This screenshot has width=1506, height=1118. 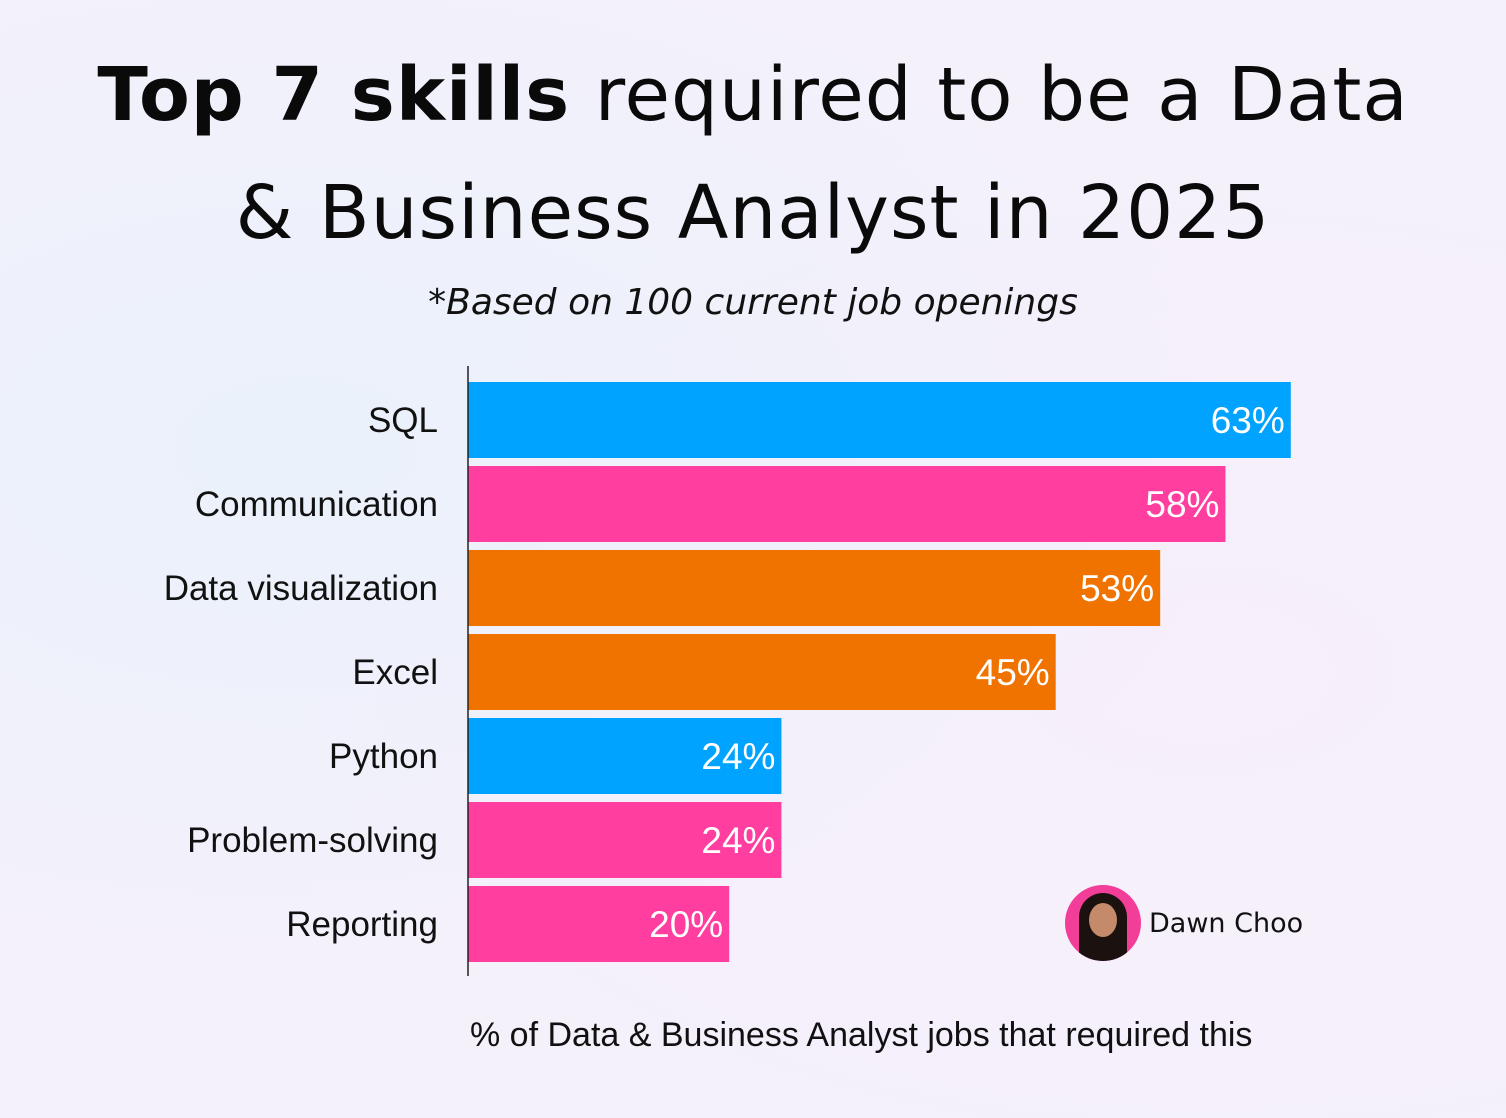 What do you see at coordinates (1182, 504) in the screenshot?
I see `data-label: 58%` at bounding box center [1182, 504].